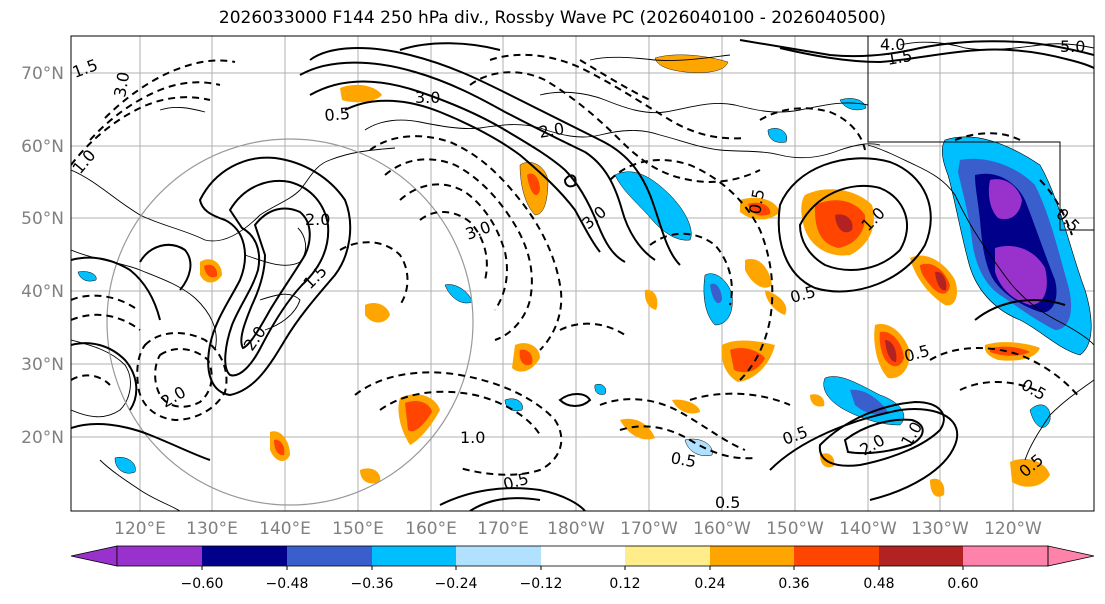 This screenshot has width=1105, height=604. What do you see at coordinates (1072, 46) in the screenshot?
I see `contour-label: 5.0` at bounding box center [1072, 46].